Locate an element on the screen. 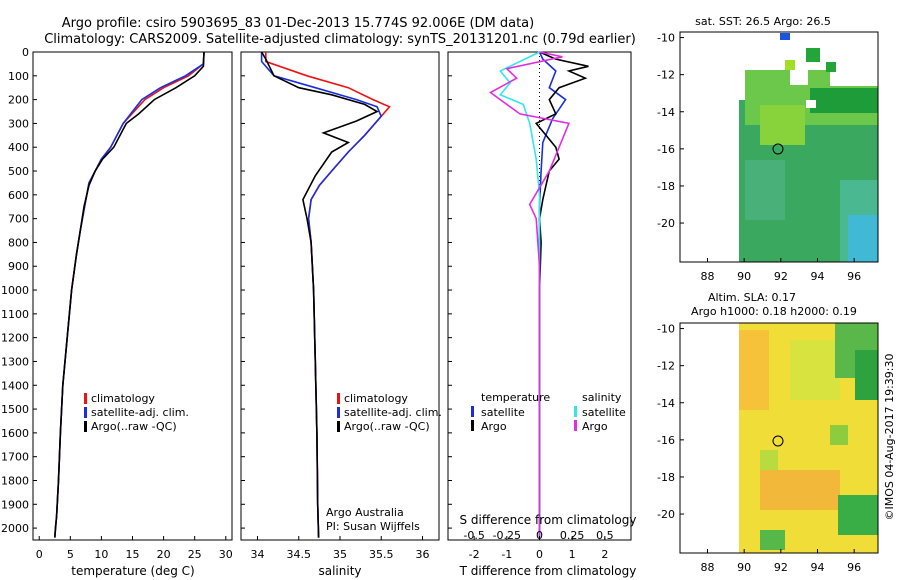 This screenshot has height=580, width=900. sla-map is located at coordinates (779, 438).